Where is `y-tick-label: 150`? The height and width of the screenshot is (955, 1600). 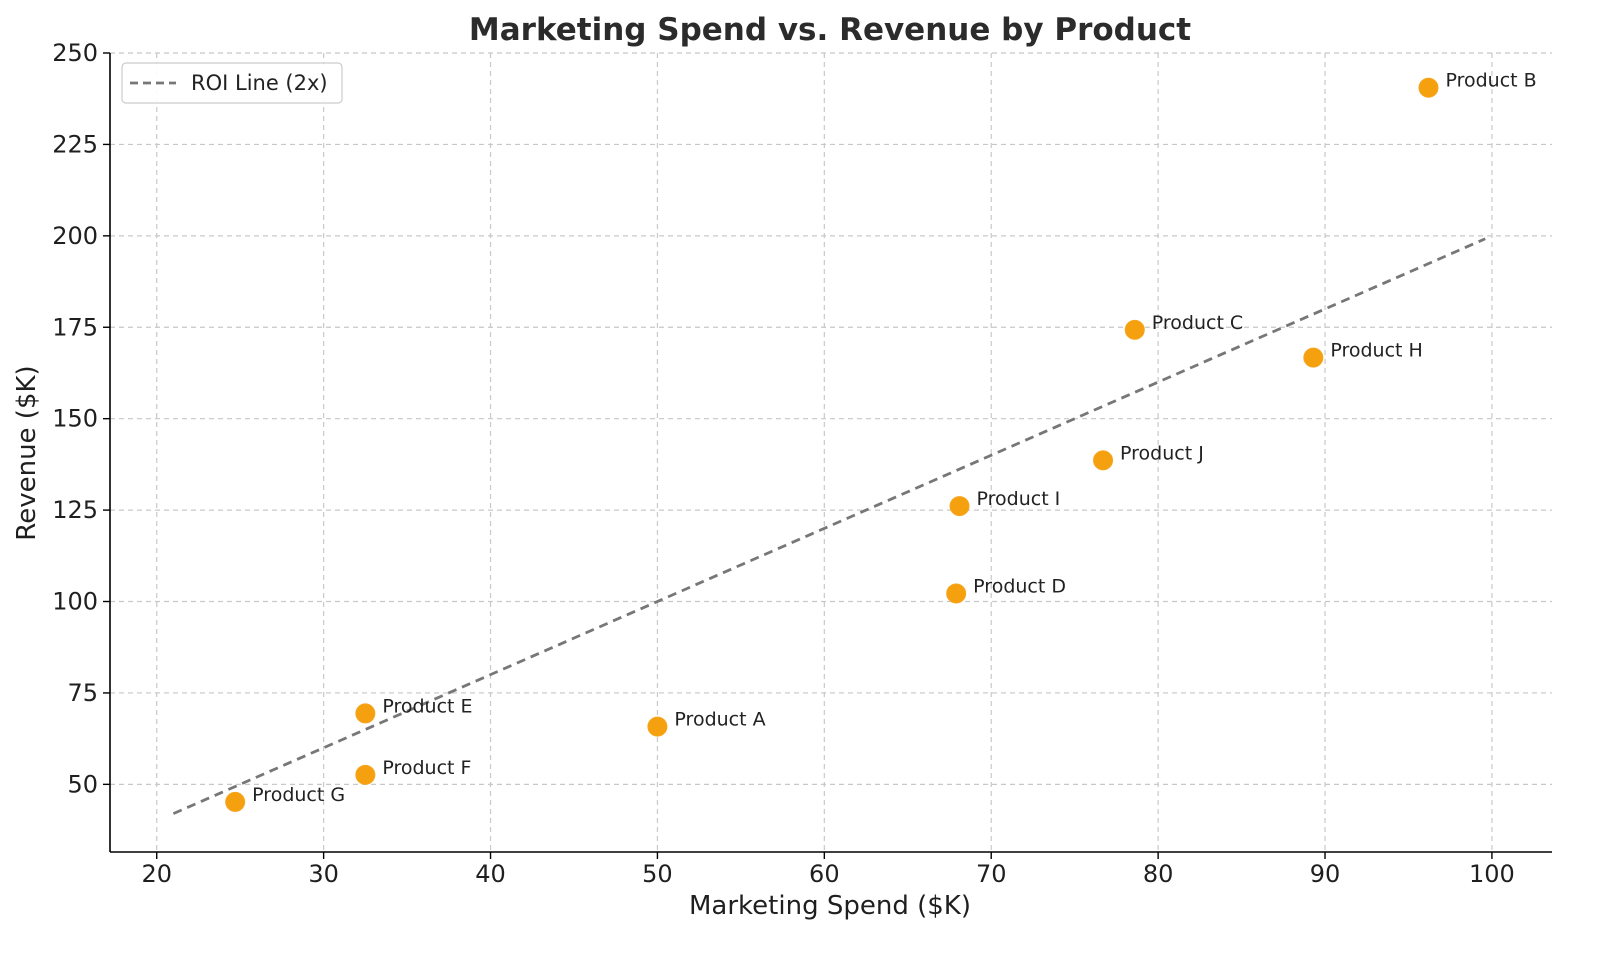 y-tick-label: 150 is located at coordinates (75, 419).